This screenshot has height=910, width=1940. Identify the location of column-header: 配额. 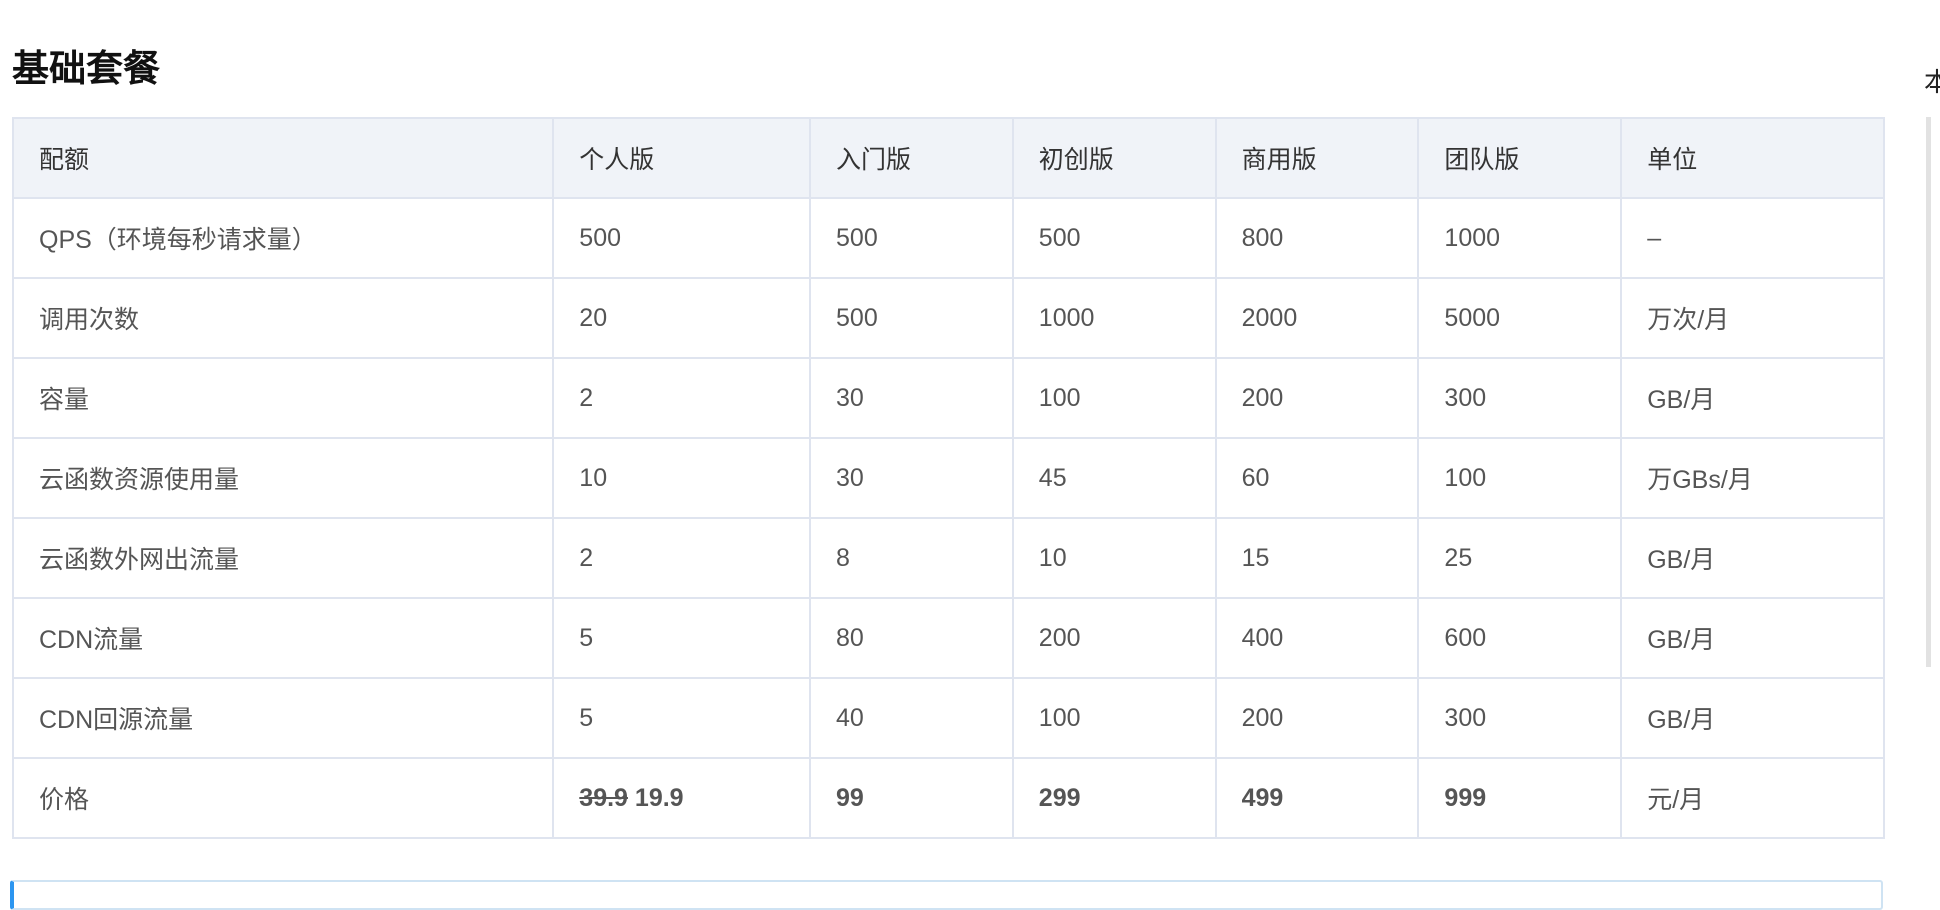
(283, 158).